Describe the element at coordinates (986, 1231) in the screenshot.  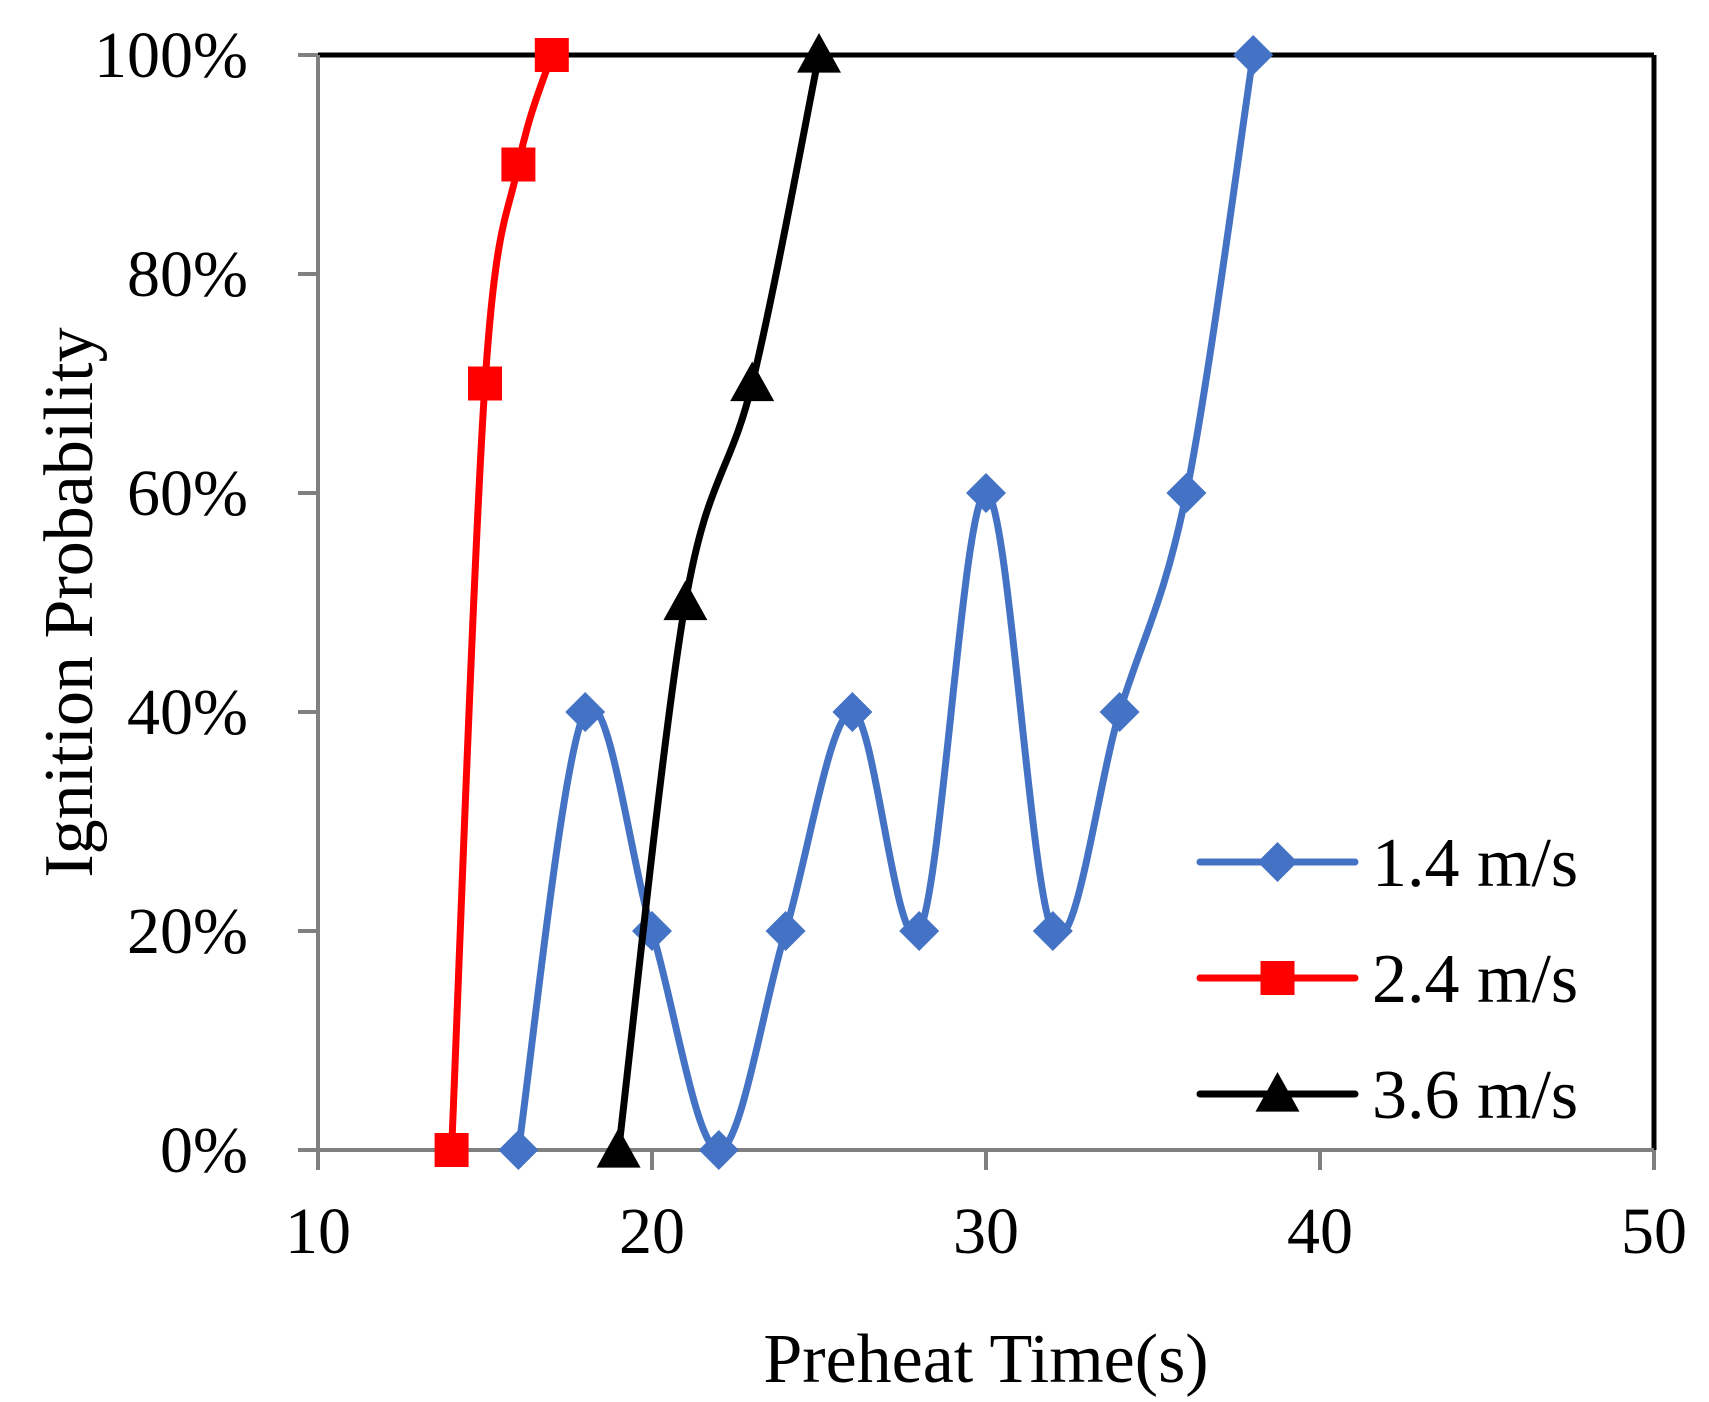
I see `x-tick-label: 30` at that location.